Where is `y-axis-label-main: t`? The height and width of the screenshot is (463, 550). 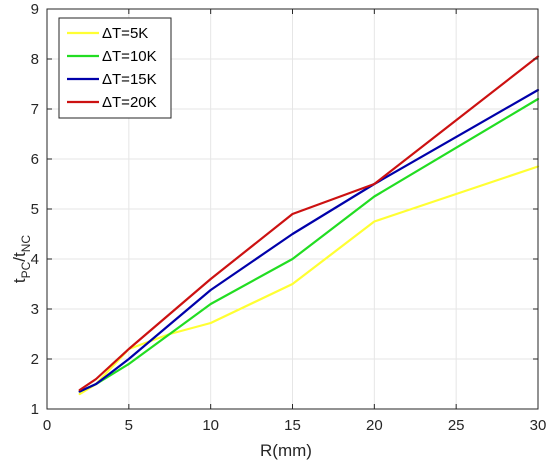 y-axis-label-main: t is located at coordinates (19, 280).